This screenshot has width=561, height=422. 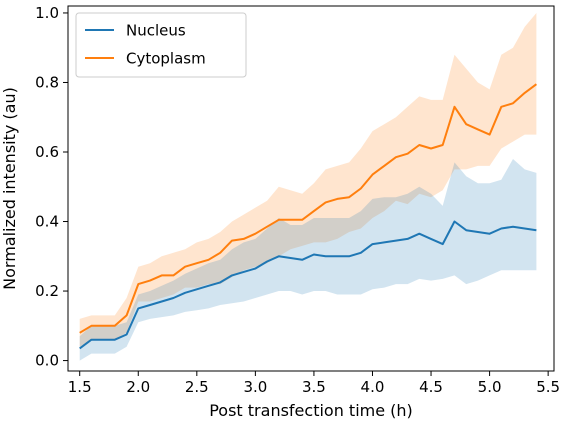 What do you see at coordinates (138, 387) in the screenshot?
I see `x-tick-label: 2.0` at bounding box center [138, 387].